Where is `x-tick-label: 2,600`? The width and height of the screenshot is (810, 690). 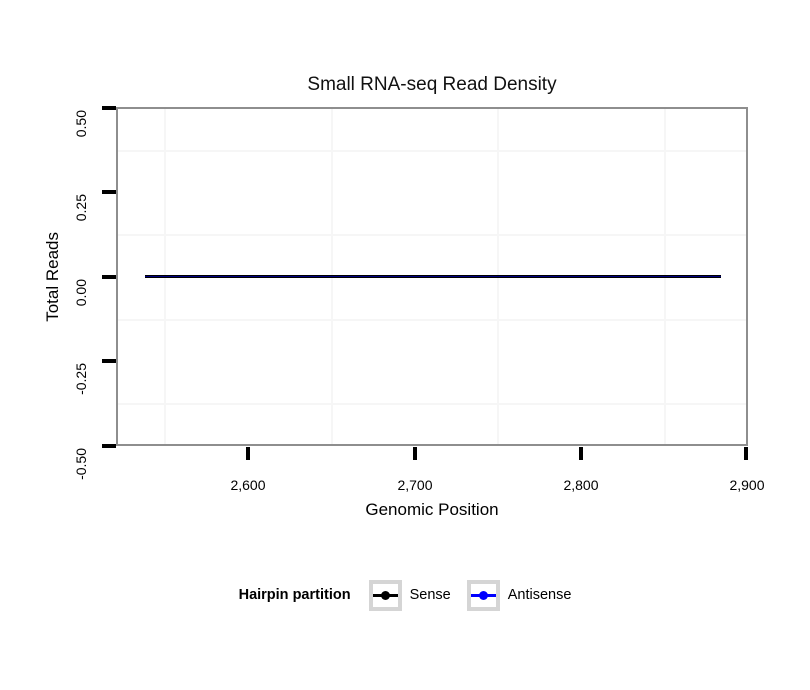
x-tick-label: 2,600 is located at coordinates (248, 485).